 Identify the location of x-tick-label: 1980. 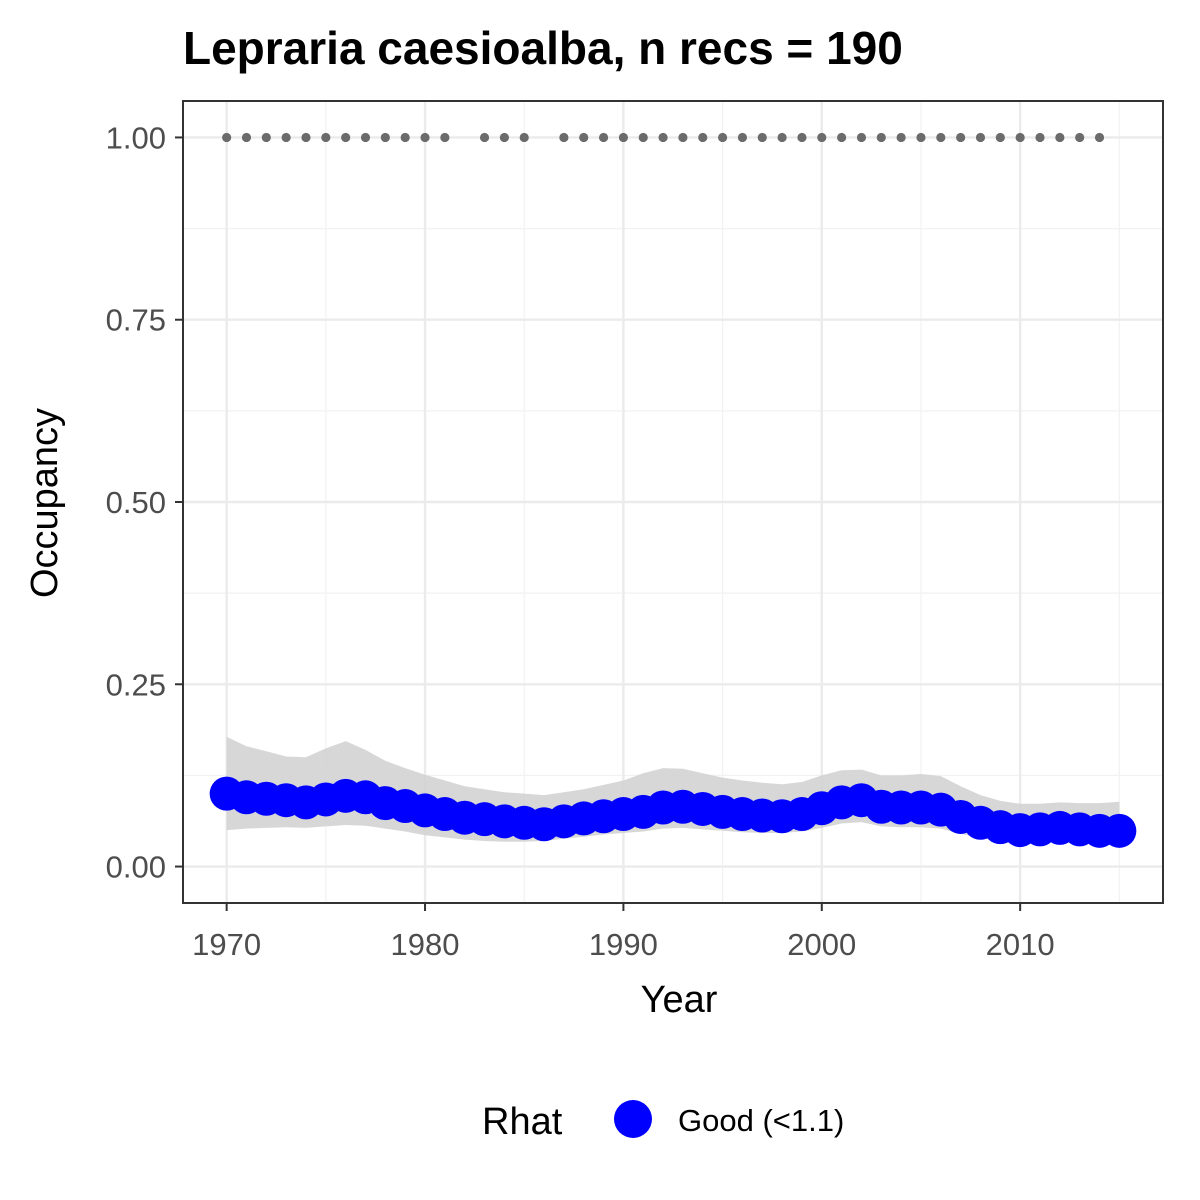
(425, 944).